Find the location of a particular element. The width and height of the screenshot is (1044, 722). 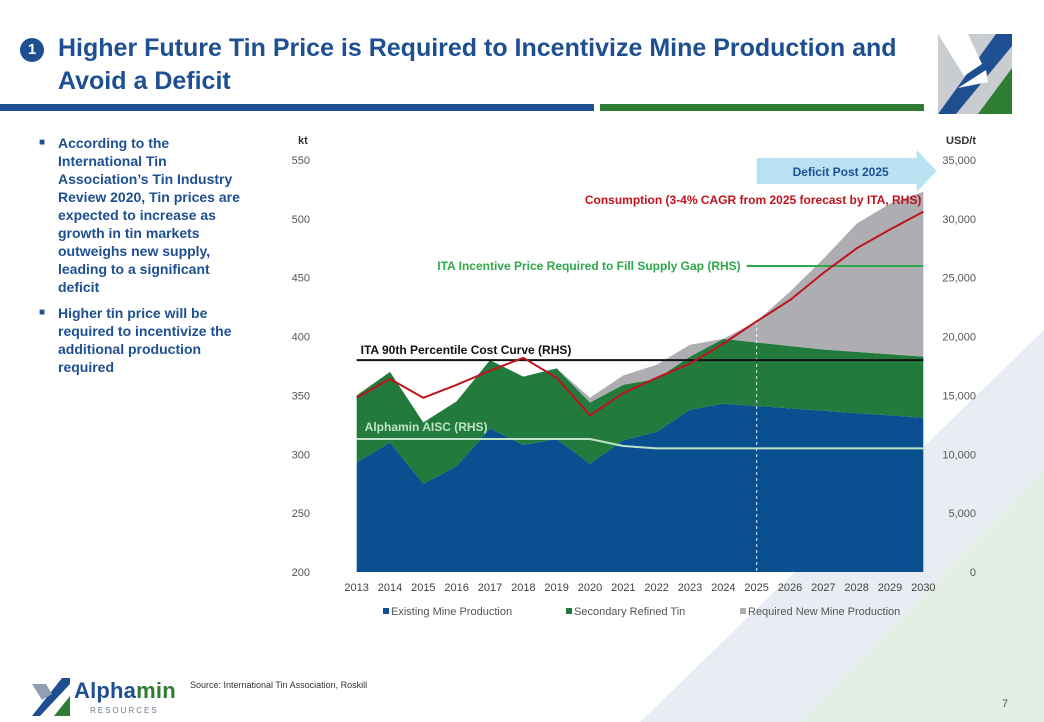

left-axis-tick-label: 200 is located at coordinates (301, 573).